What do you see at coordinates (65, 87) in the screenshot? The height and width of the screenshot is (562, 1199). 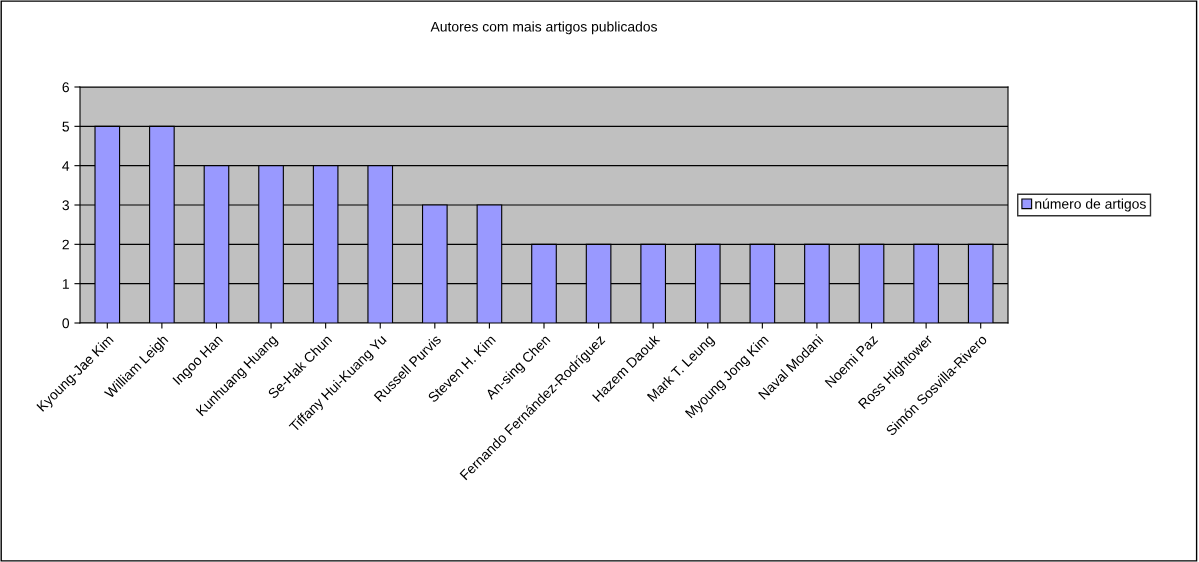 I see `y-tick-label: 6` at bounding box center [65, 87].